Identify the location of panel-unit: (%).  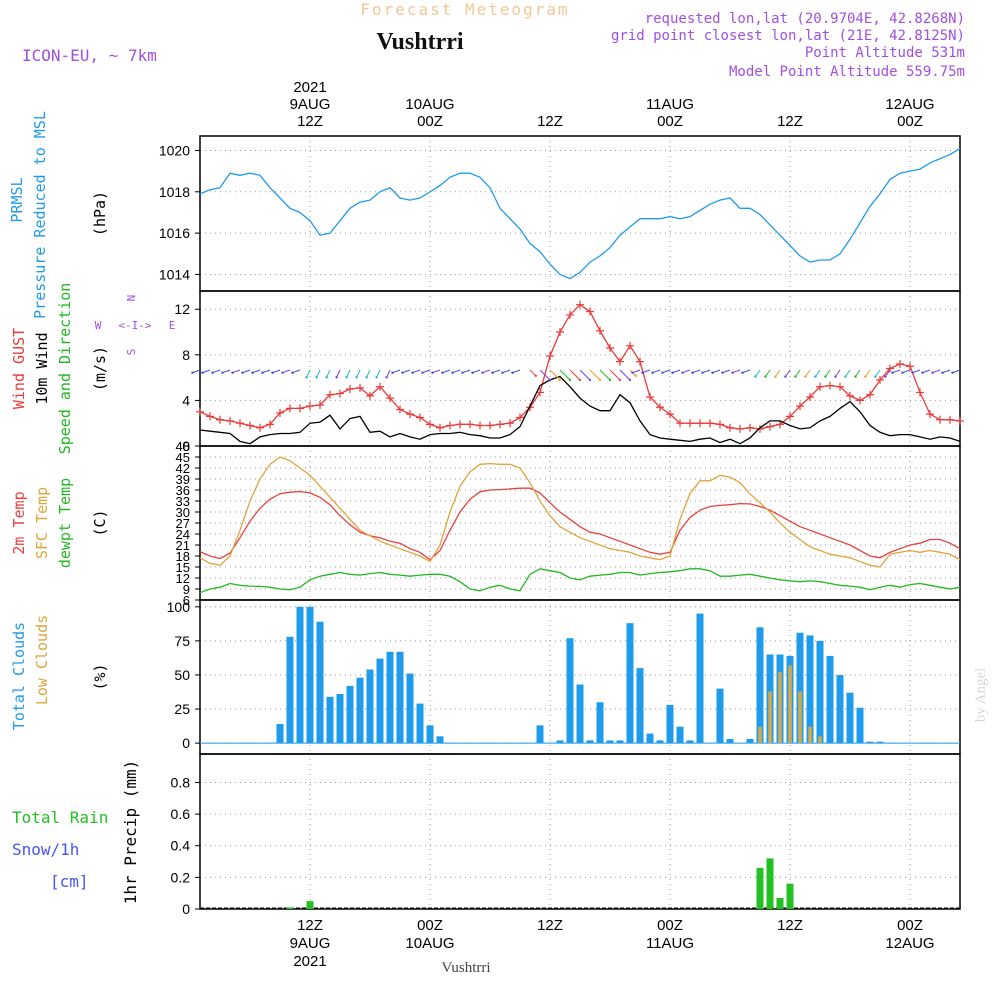
(100, 676).